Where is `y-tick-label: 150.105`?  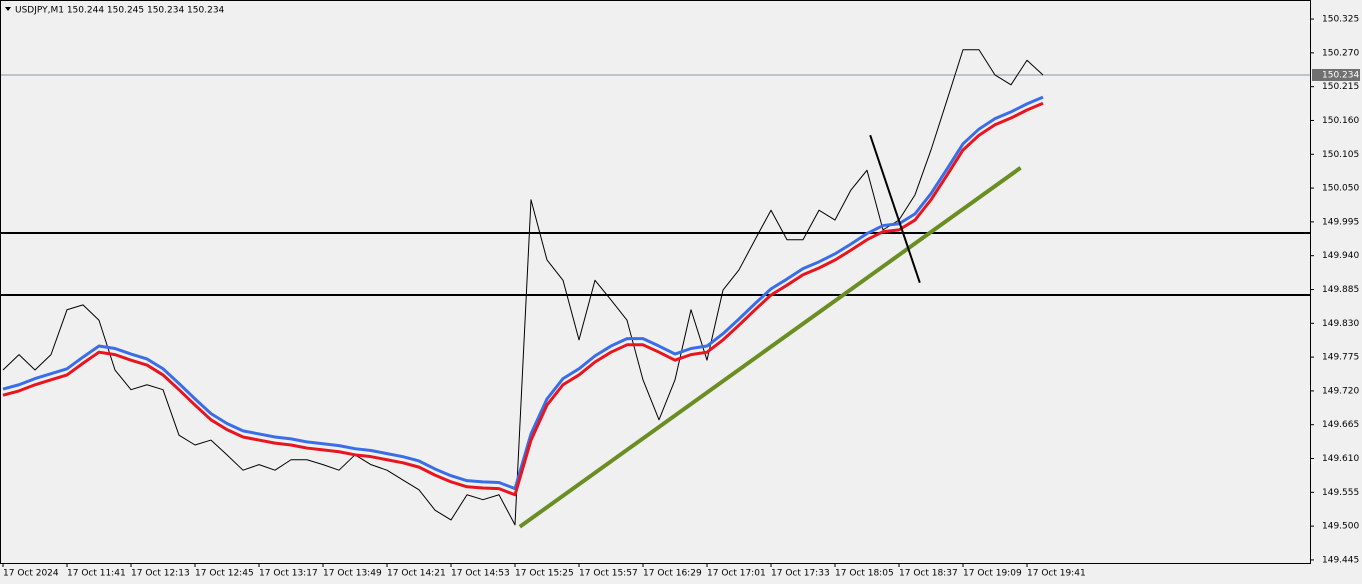 y-tick-label: 150.105 is located at coordinates (1340, 155).